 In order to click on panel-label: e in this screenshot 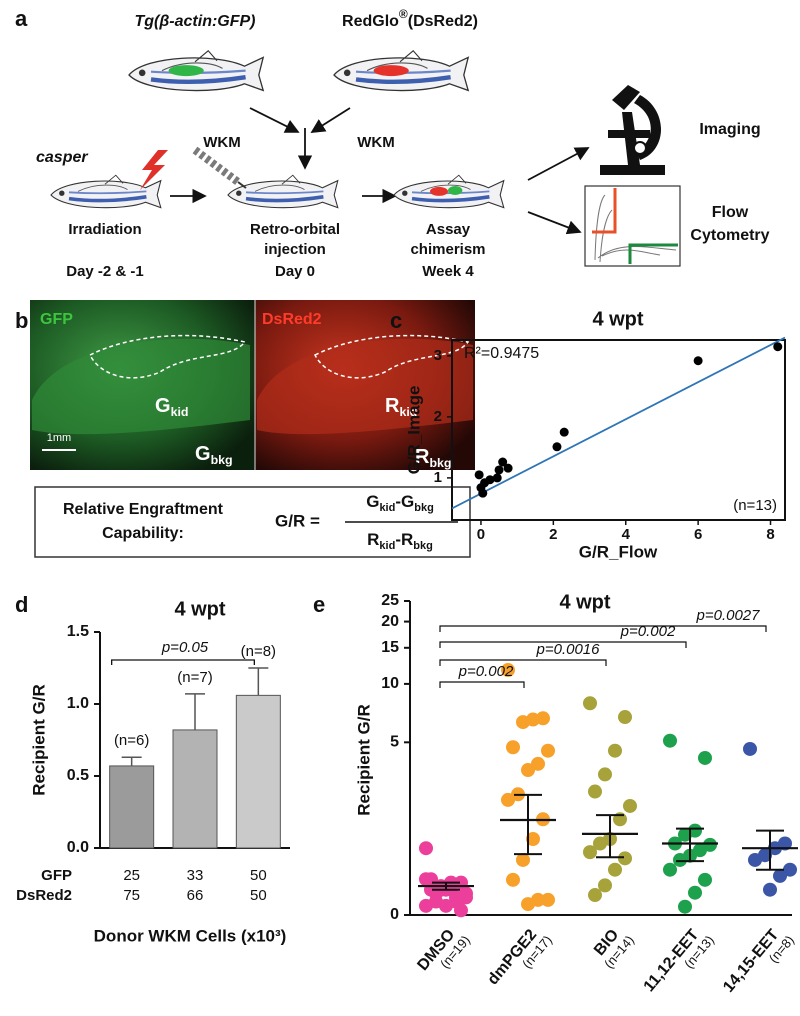, I will do `click(319, 604)`.